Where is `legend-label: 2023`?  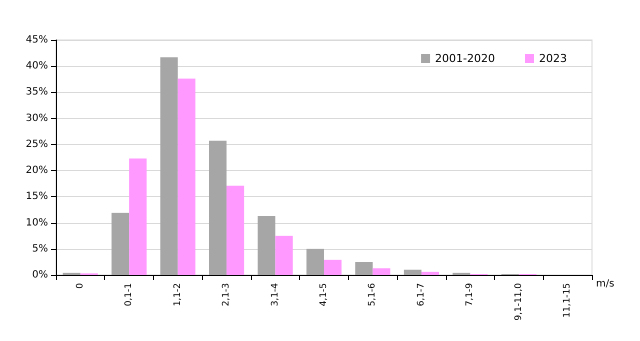 legend-label: 2023 is located at coordinates (553, 58).